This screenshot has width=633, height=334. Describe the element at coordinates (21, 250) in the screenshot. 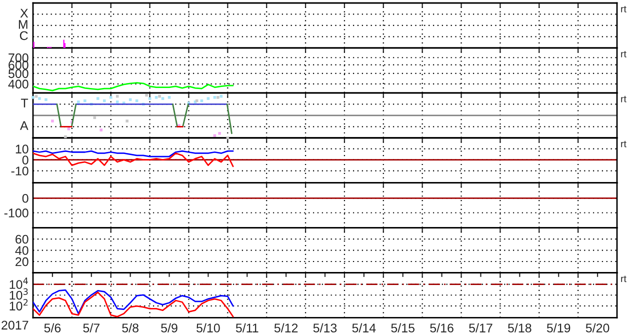

I see `y-tick-label: 40` at that location.